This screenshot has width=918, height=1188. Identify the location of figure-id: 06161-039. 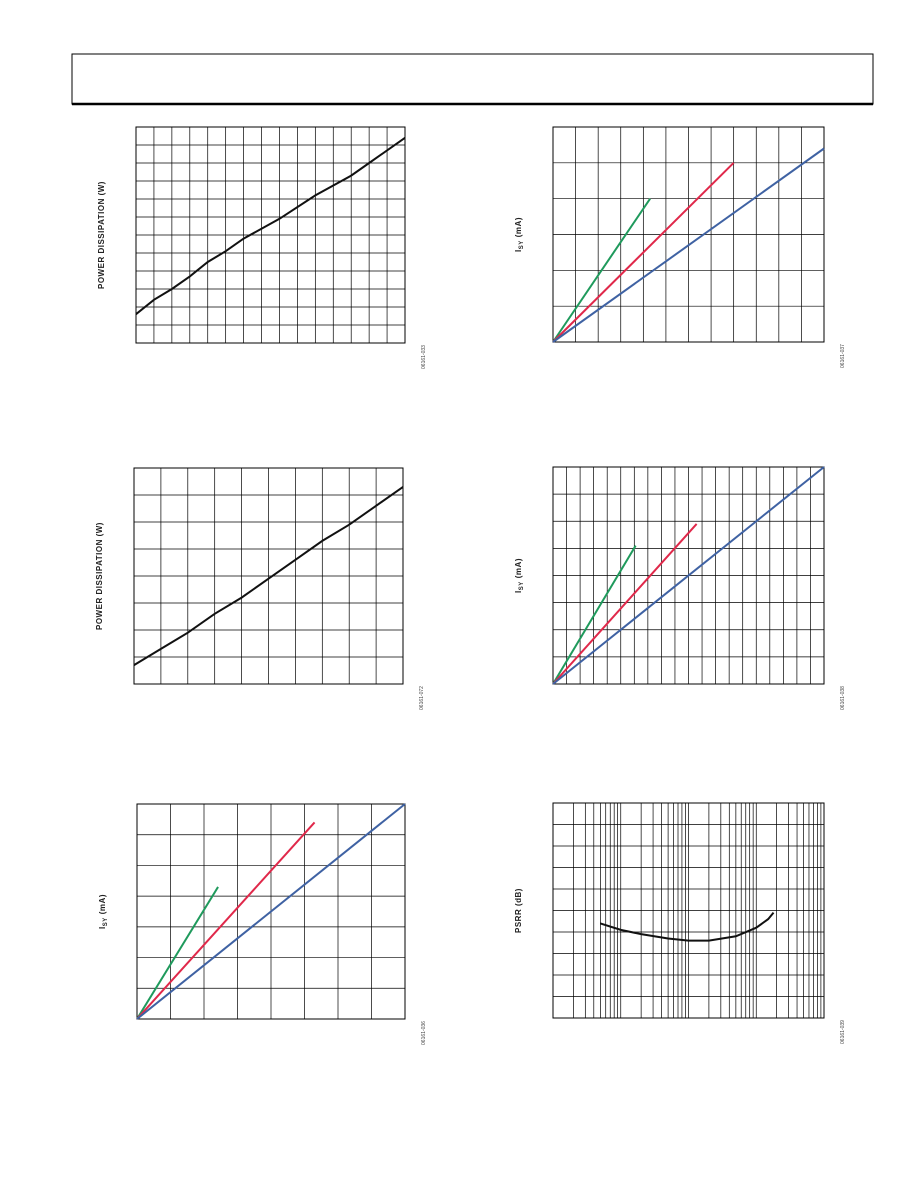
(843, 1032).